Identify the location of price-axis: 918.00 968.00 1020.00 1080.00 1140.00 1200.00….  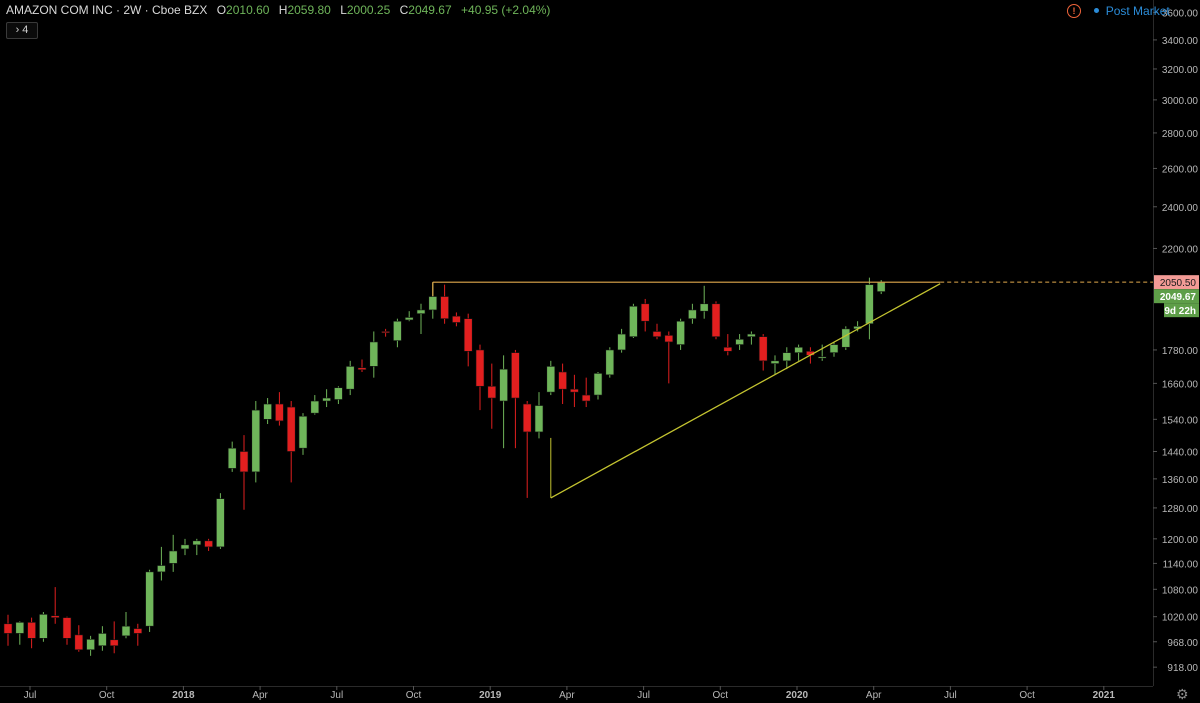
(1175, 342).